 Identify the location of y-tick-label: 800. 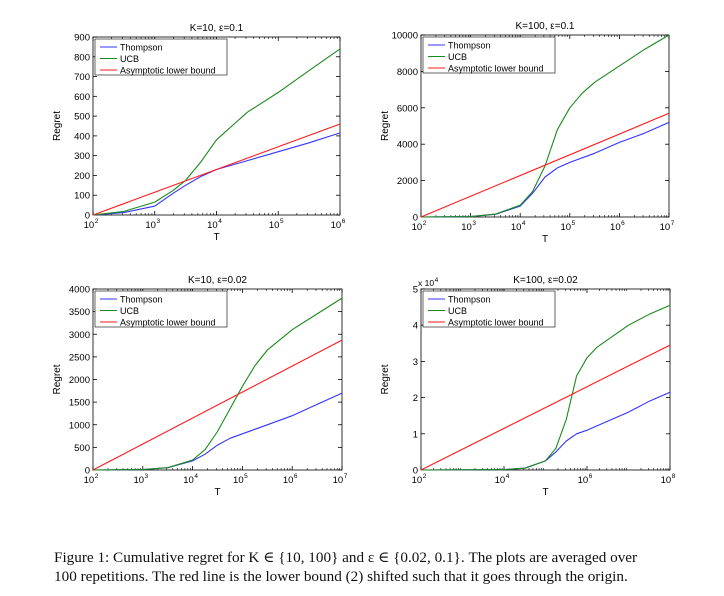
(82, 57).